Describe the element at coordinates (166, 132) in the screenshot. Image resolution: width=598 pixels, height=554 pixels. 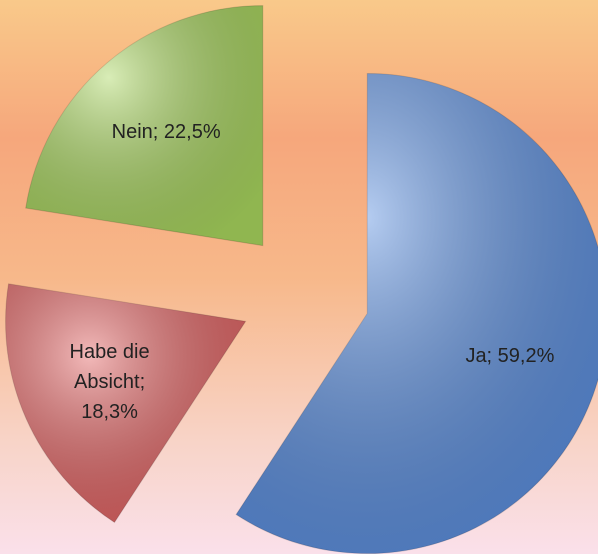
I see `data-label: Nein; 22,5%` at that location.